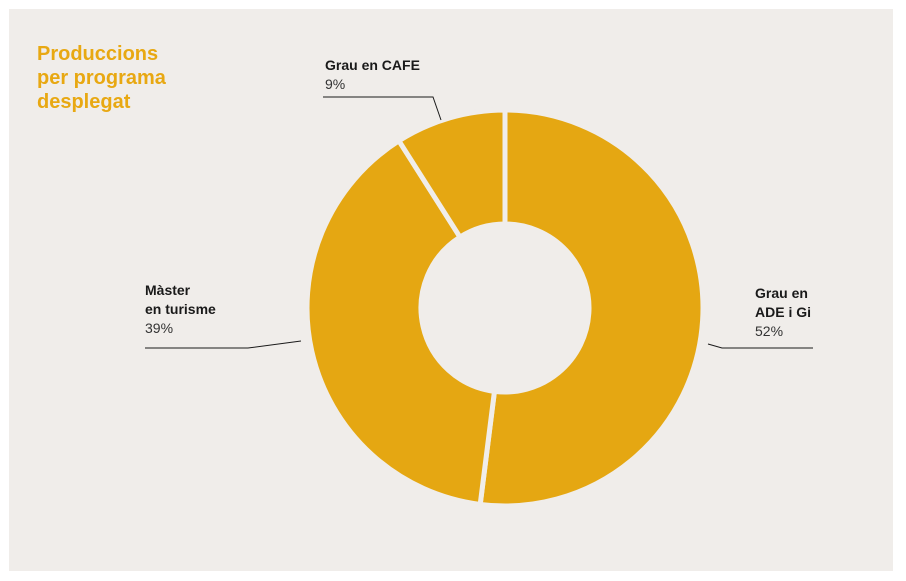 The height and width of the screenshot is (581, 906). I want to click on slice-name: Grau en ADE i Gi, so click(783, 302).